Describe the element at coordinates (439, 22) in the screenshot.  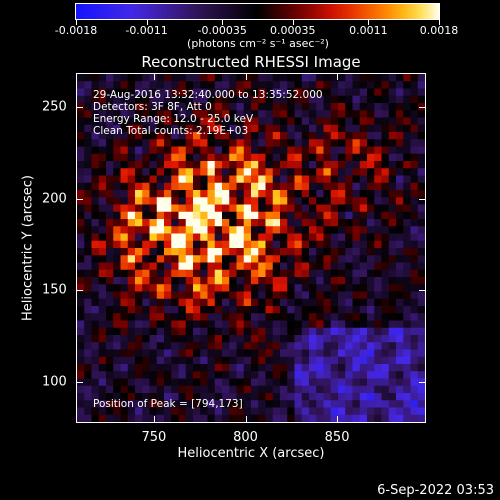
I see `colorbar-tick` at that location.